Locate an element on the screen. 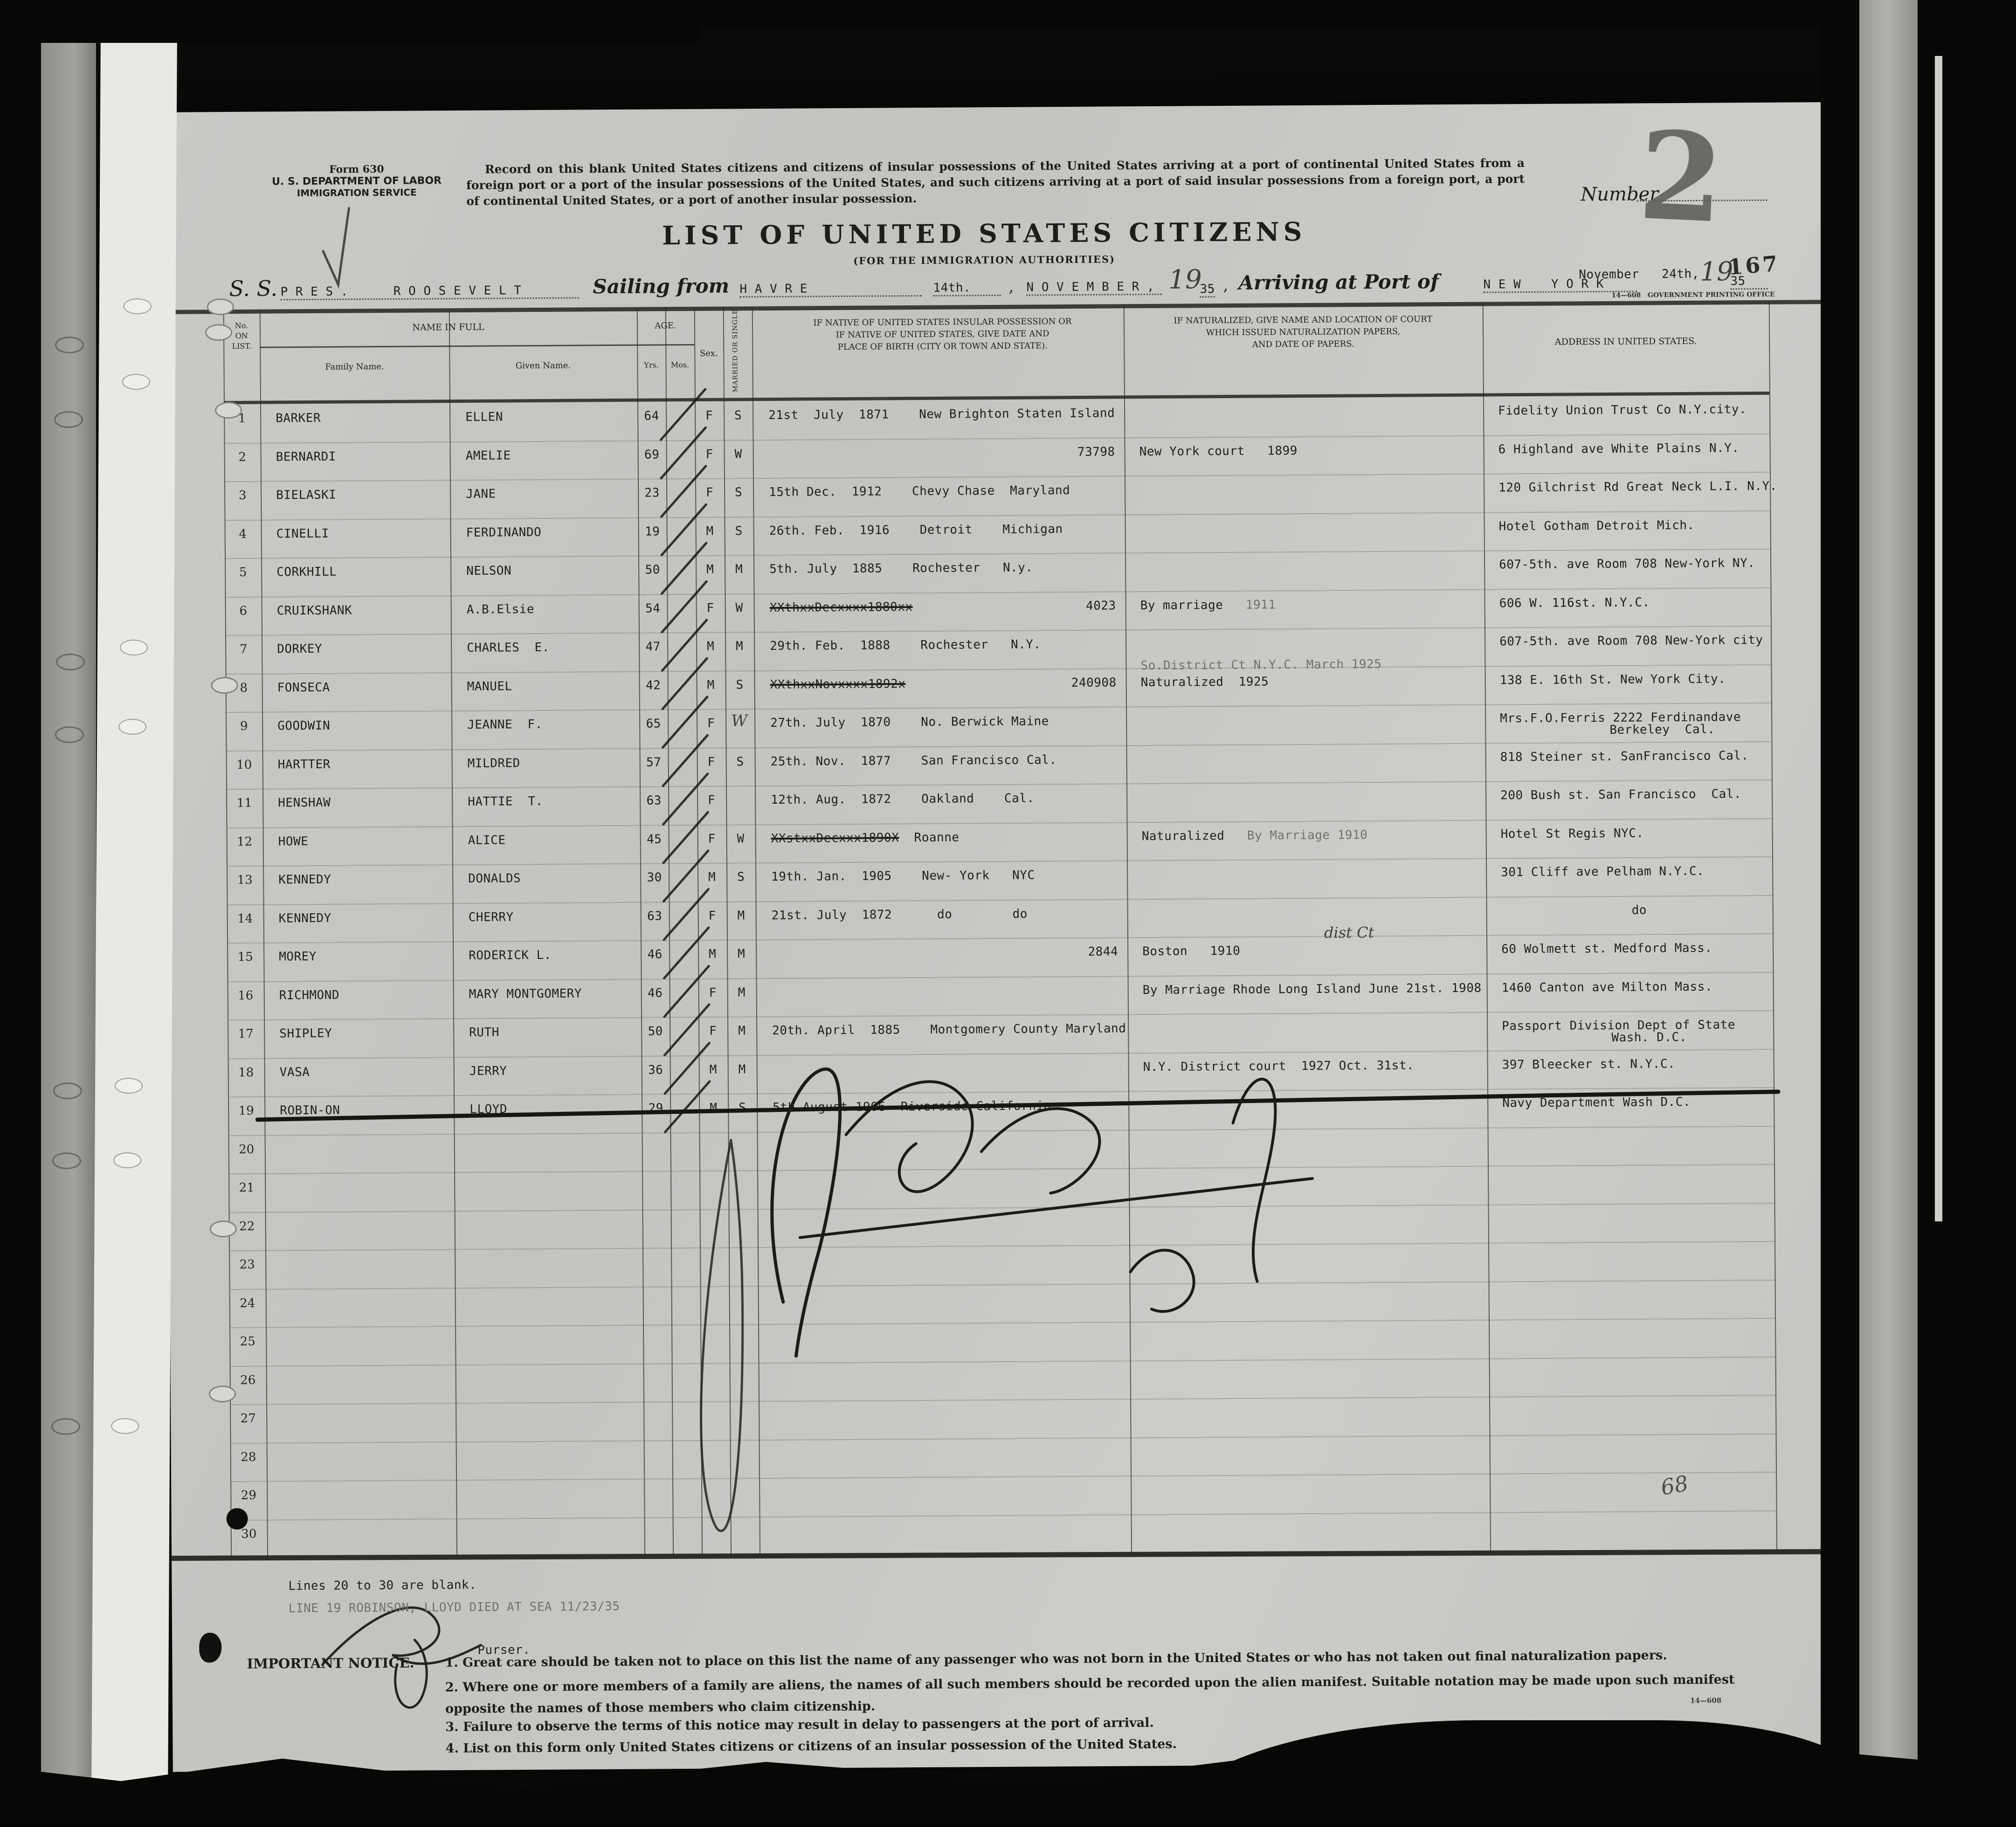 This screenshot has width=2016, height=1827. naturalization-info: Boston 1910 is located at coordinates (1191, 951).